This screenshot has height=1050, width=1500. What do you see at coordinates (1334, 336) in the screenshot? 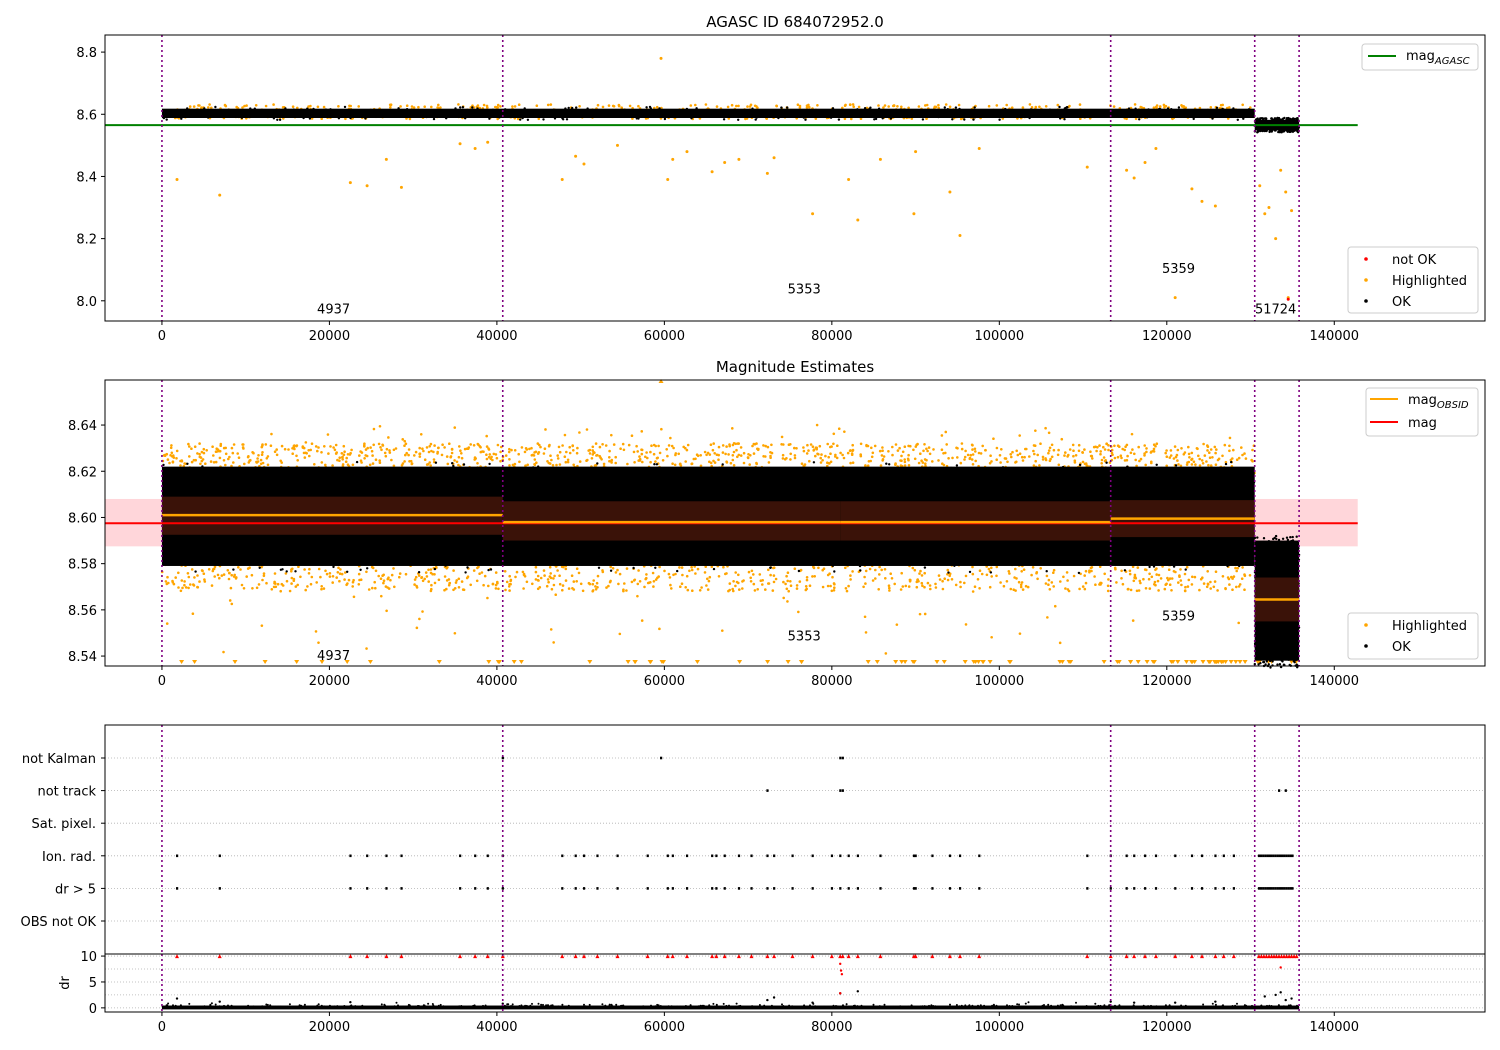
I see `panel1-xtick-label: 140000` at bounding box center [1334, 336].